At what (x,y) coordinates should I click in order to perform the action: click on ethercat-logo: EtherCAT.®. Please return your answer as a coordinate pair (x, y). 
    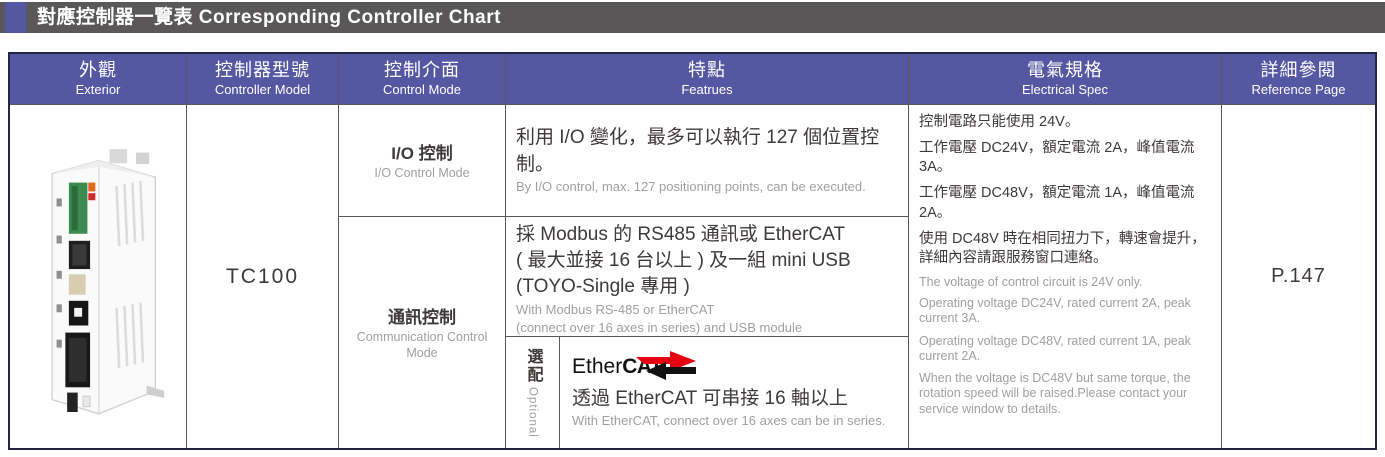
    Looking at the image, I should click on (734, 367).